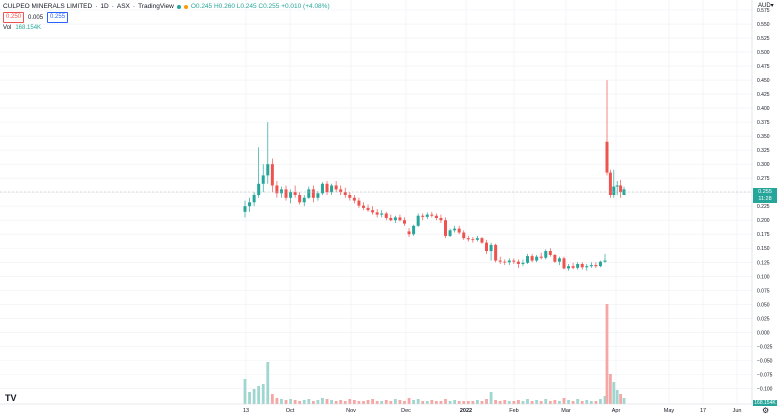 This screenshot has width=778, height=416. I want to click on volume-value: 168.154K, so click(28, 28).